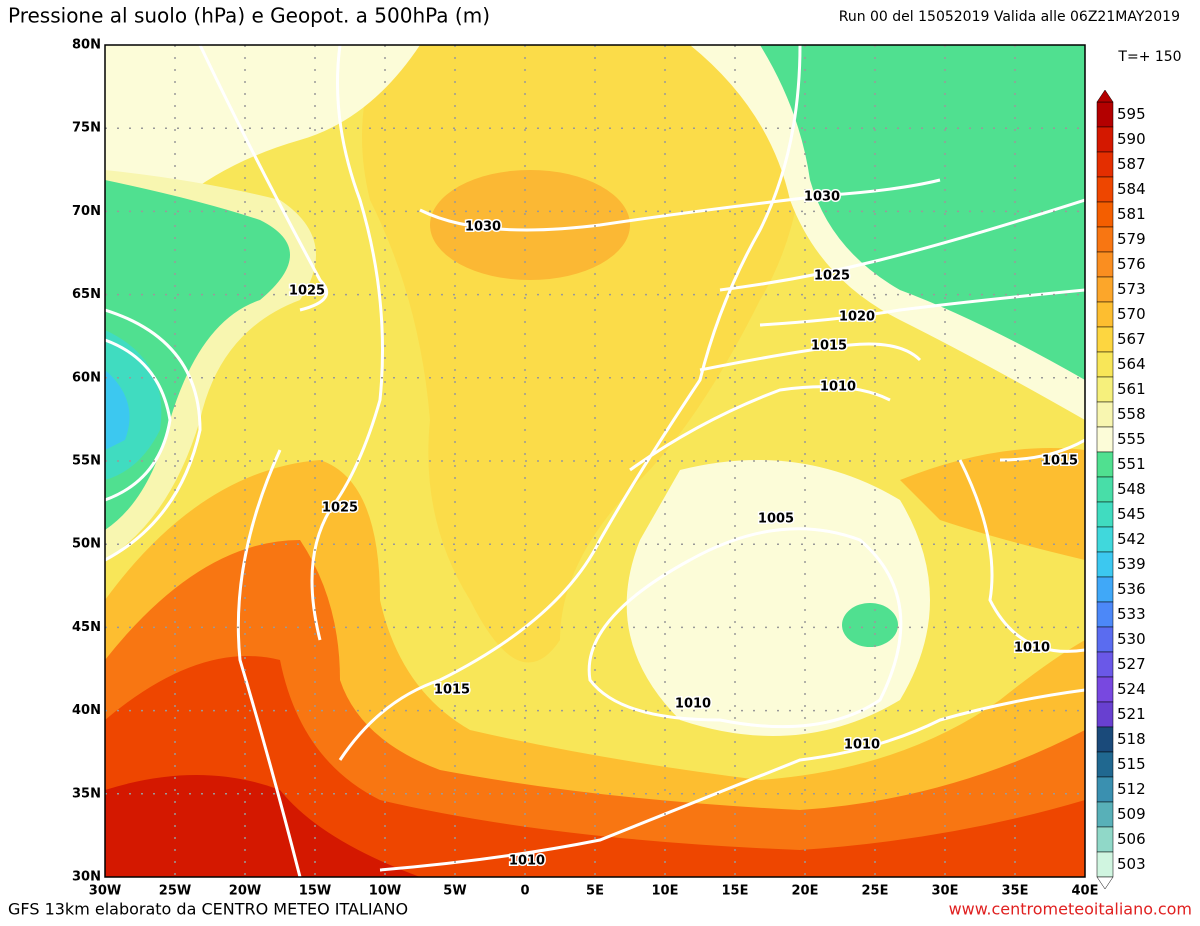  What do you see at coordinates (86, 128) in the screenshot?
I see `lat-label: 75N` at bounding box center [86, 128].